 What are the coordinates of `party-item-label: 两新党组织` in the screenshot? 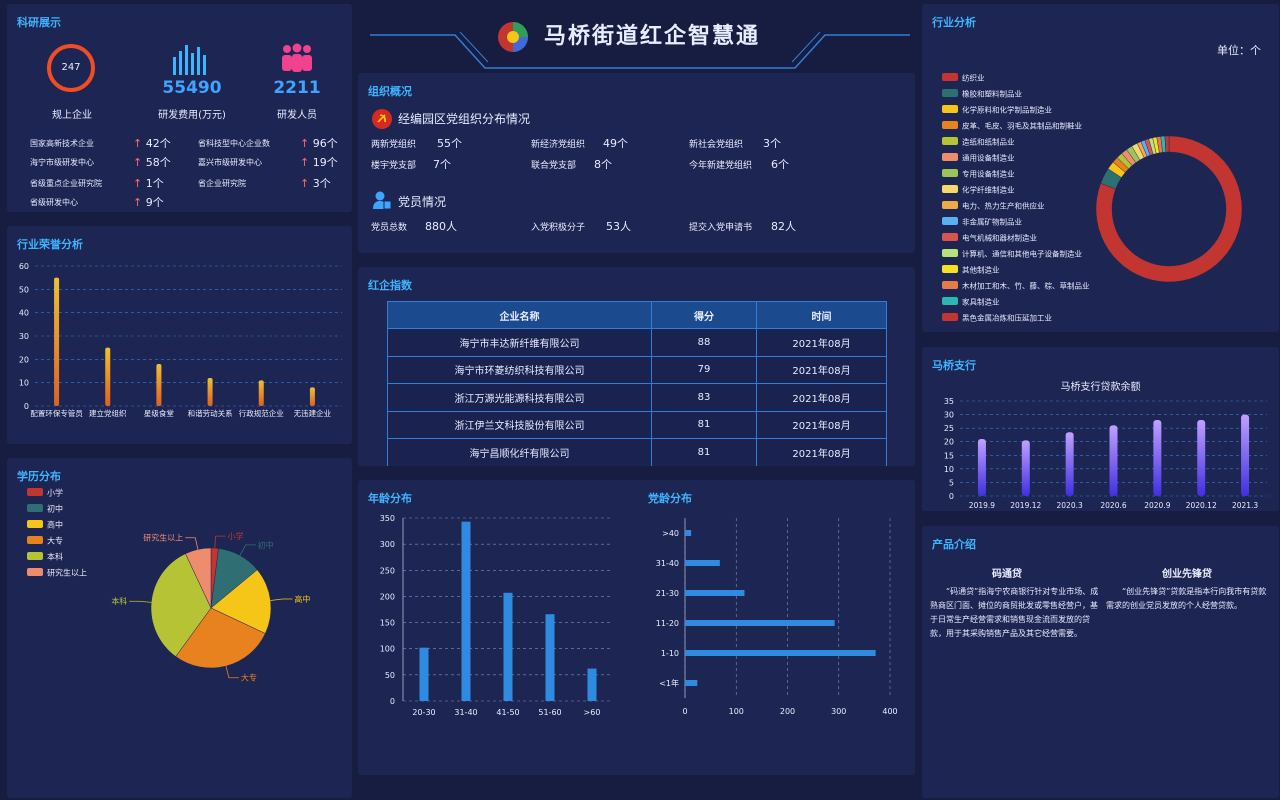 It's located at (394, 145).